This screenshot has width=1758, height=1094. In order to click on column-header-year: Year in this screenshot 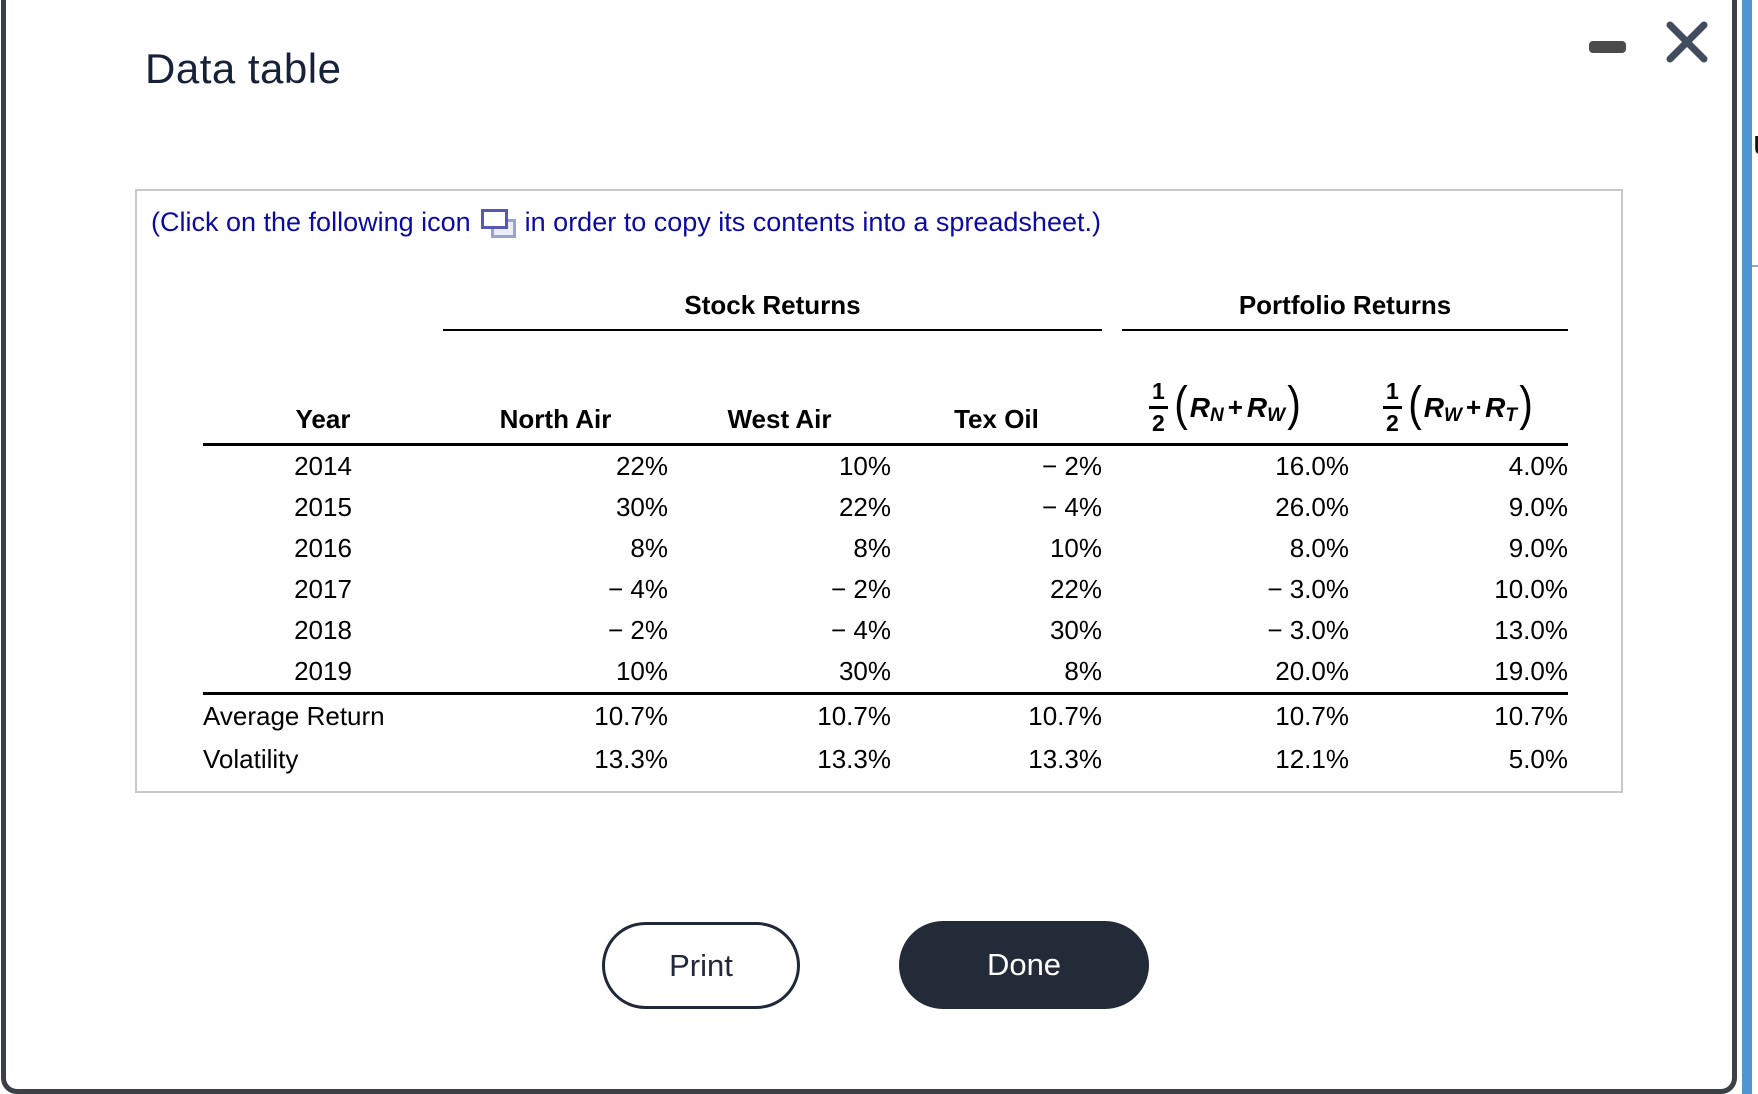, I will do `click(323, 419)`.